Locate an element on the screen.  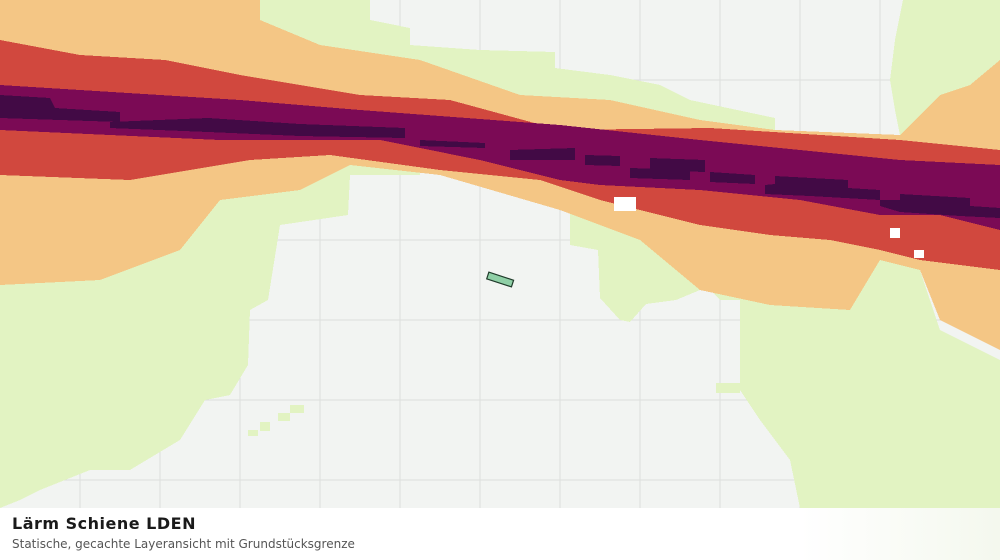
parcel-boundary is located at coordinates (500, 279).